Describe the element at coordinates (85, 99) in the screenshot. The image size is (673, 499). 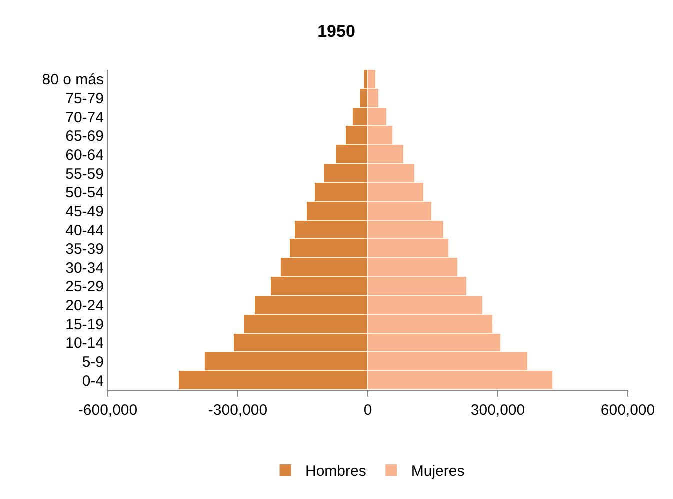
I see `y-tick-label: 75-79` at that location.